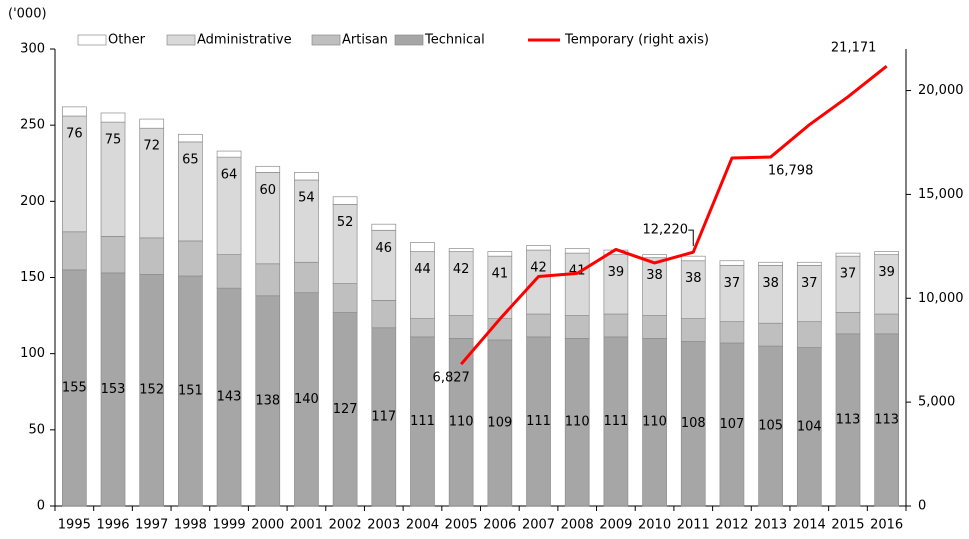 The image size is (969, 539). What do you see at coordinates (461, 525) in the screenshot?
I see `x-tick-label: 2005` at bounding box center [461, 525].